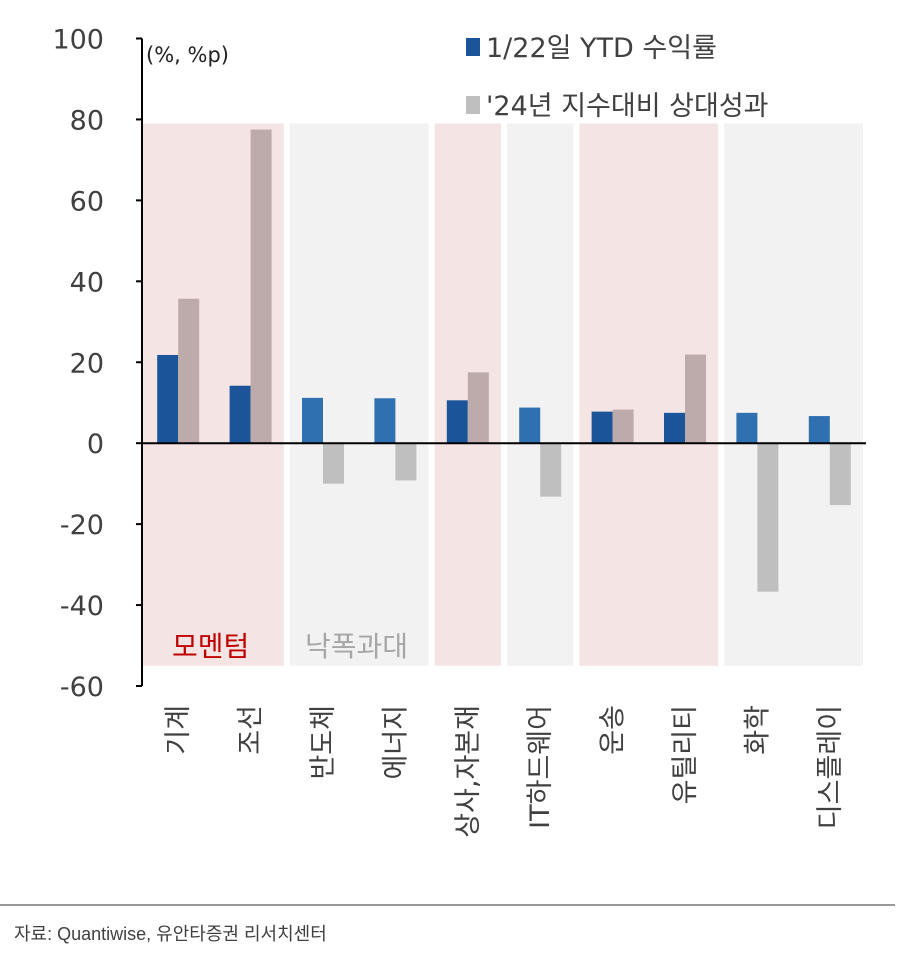  I want to click on category-label: 디스플레이, so click(830, 767).